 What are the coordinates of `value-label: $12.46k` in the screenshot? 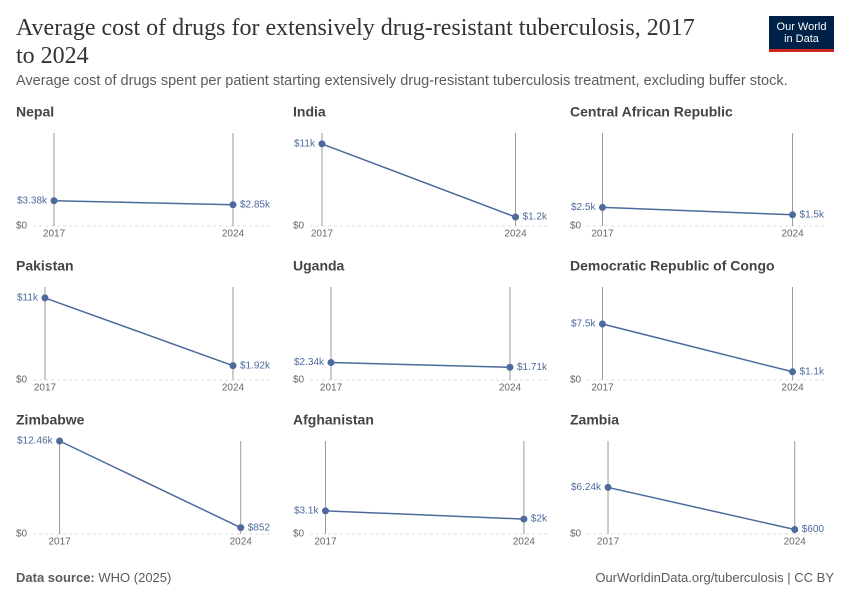 It's located at (35, 441).